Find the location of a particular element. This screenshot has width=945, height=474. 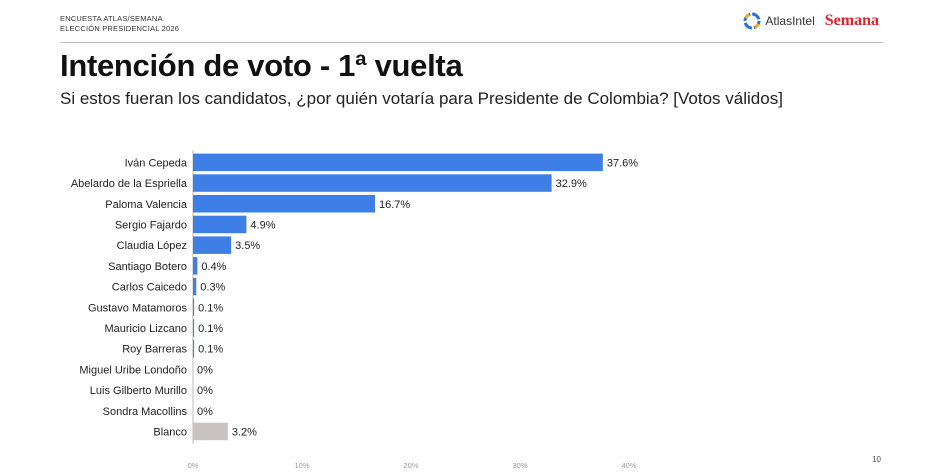

category-label: Mauricio Lizcano is located at coordinates (145, 329).